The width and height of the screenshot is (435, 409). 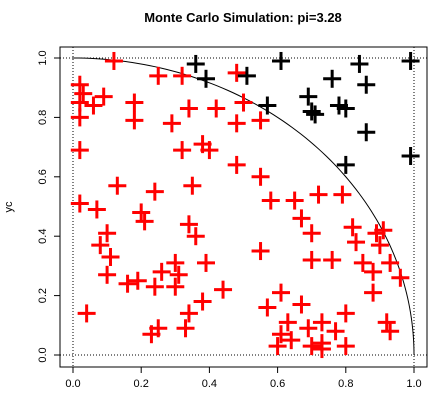 What do you see at coordinates (43, 117) in the screenshot?
I see `y-tick-label: 0.8` at bounding box center [43, 117].